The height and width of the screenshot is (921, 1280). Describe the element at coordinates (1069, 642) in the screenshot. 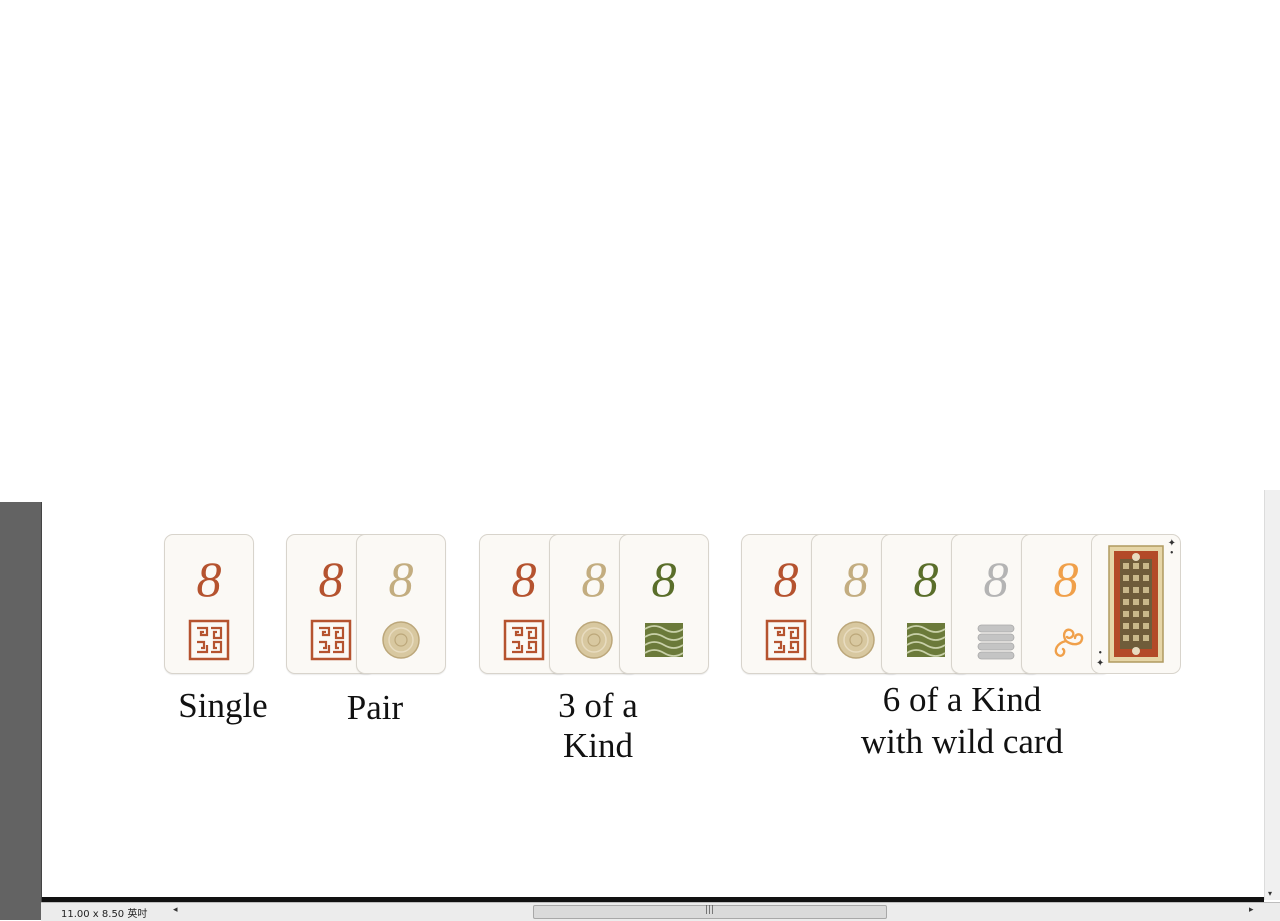

I see `triskele-icon` at that location.